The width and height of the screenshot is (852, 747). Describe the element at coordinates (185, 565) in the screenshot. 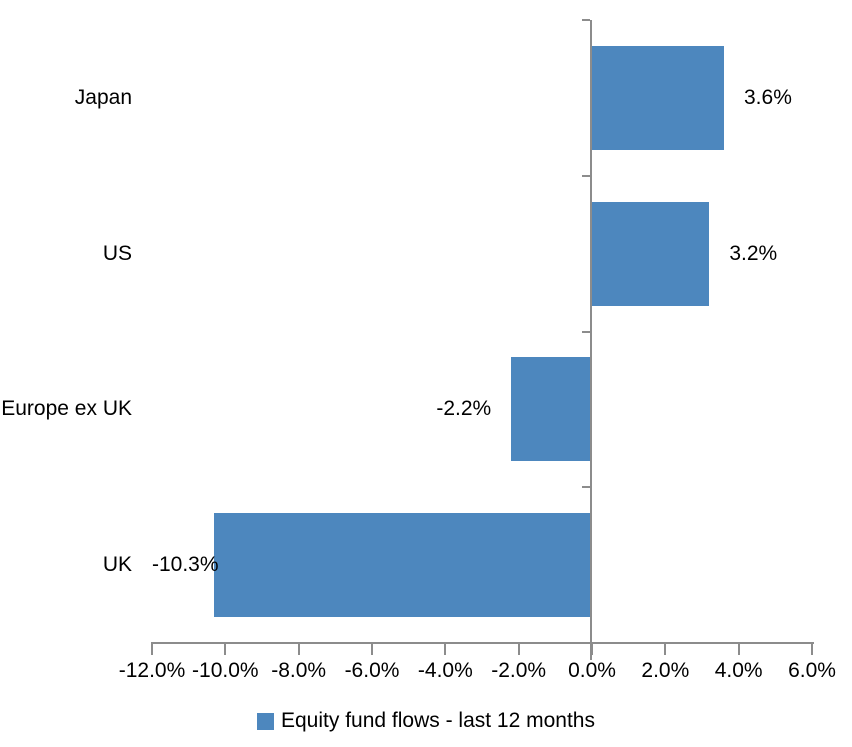

I see `data-label: -10.3%` at that location.